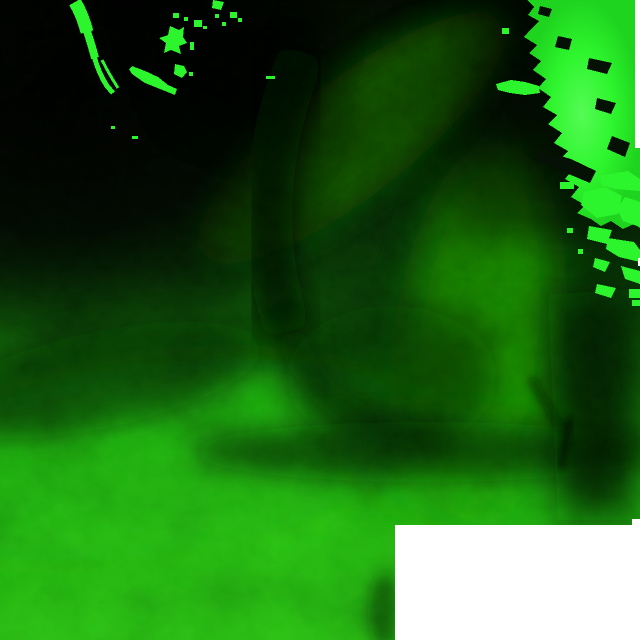 Image resolution: width=640 pixels, height=640 pixels. What do you see at coordinates (94, 47) in the screenshot?
I see `bright-cloud-streaks` at bounding box center [94, 47].